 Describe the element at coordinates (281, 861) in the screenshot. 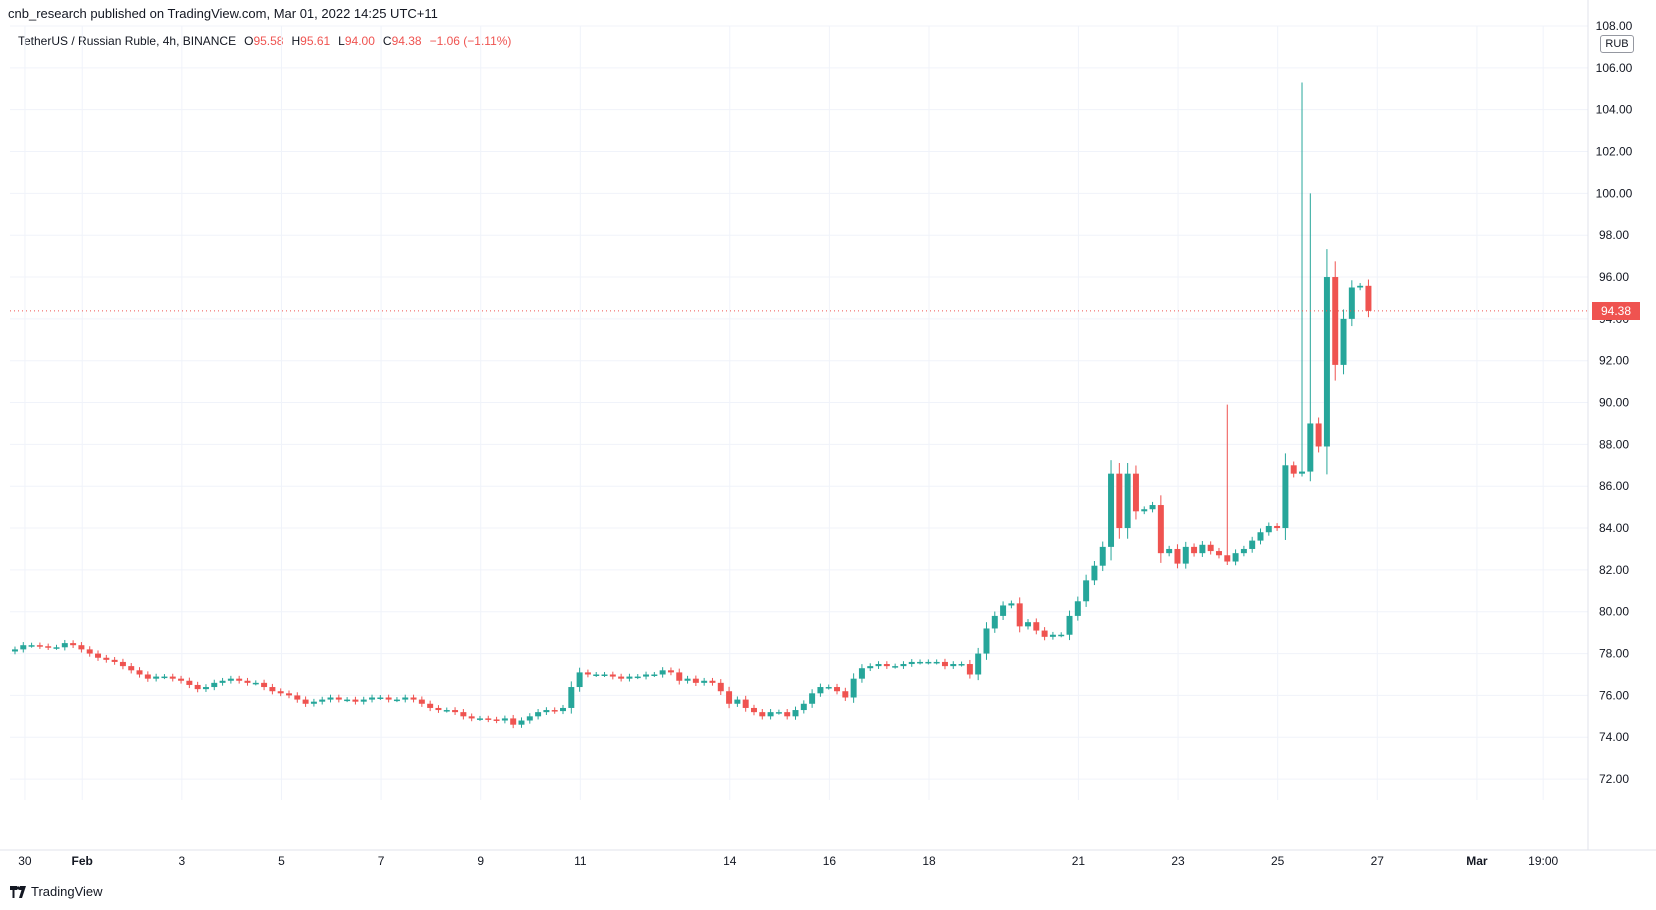

I see `time-tick-label: 5` at that location.